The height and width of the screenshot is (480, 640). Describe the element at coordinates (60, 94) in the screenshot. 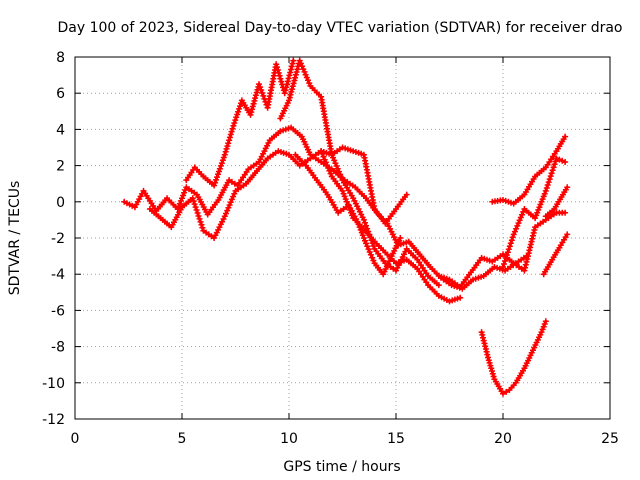

I see `y-tick-label: 6` at that location.